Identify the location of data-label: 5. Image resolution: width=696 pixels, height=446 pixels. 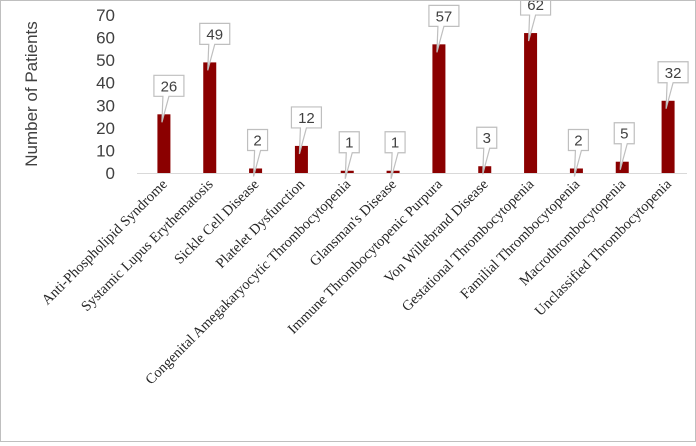
(624, 146).